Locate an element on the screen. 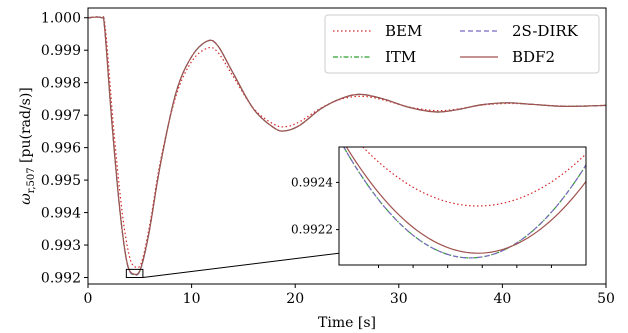 This screenshot has width=628, height=333. inset-line-bem is located at coordinates (474, 177).